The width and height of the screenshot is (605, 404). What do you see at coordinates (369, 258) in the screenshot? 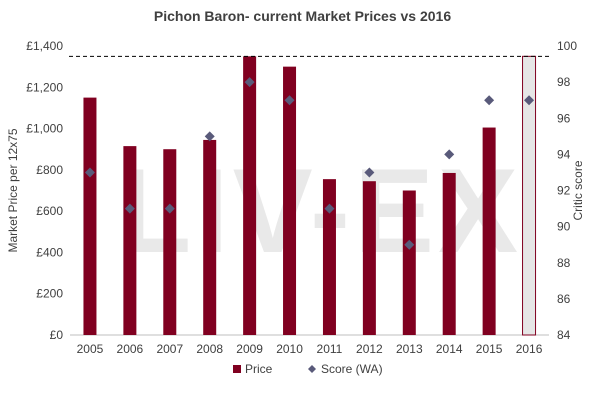
I see `price-bar-2012` at bounding box center [369, 258].